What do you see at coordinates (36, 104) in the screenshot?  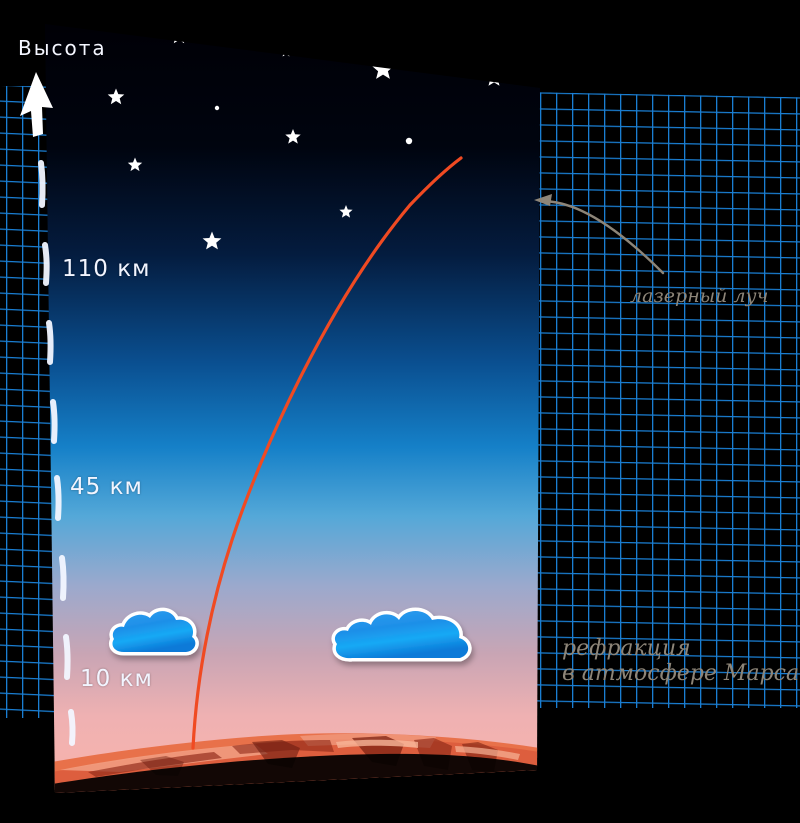 I see `up-arrow-icon` at bounding box center [36, 104].